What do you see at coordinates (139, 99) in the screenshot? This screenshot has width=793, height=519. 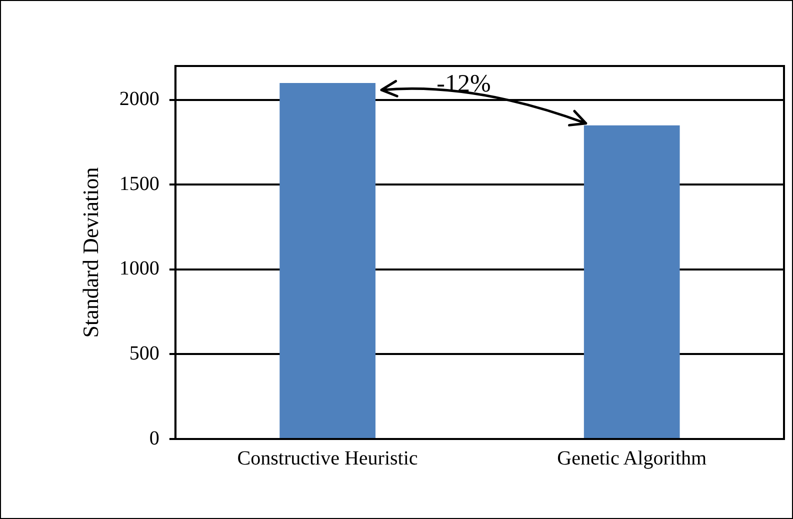 I see `y-tick-label: 2000` at bounding box center [139, 99].